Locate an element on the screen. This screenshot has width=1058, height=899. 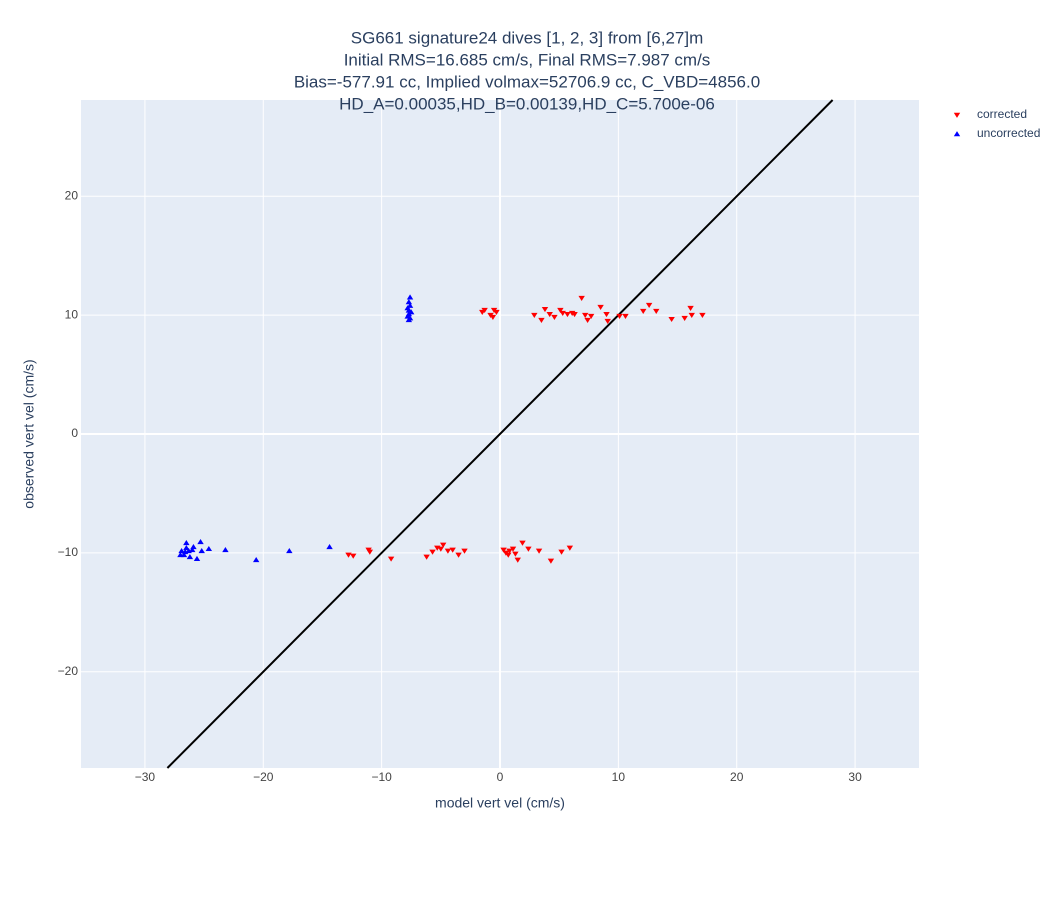
x-tick-label: 10 is located at coordinates (619, 777).